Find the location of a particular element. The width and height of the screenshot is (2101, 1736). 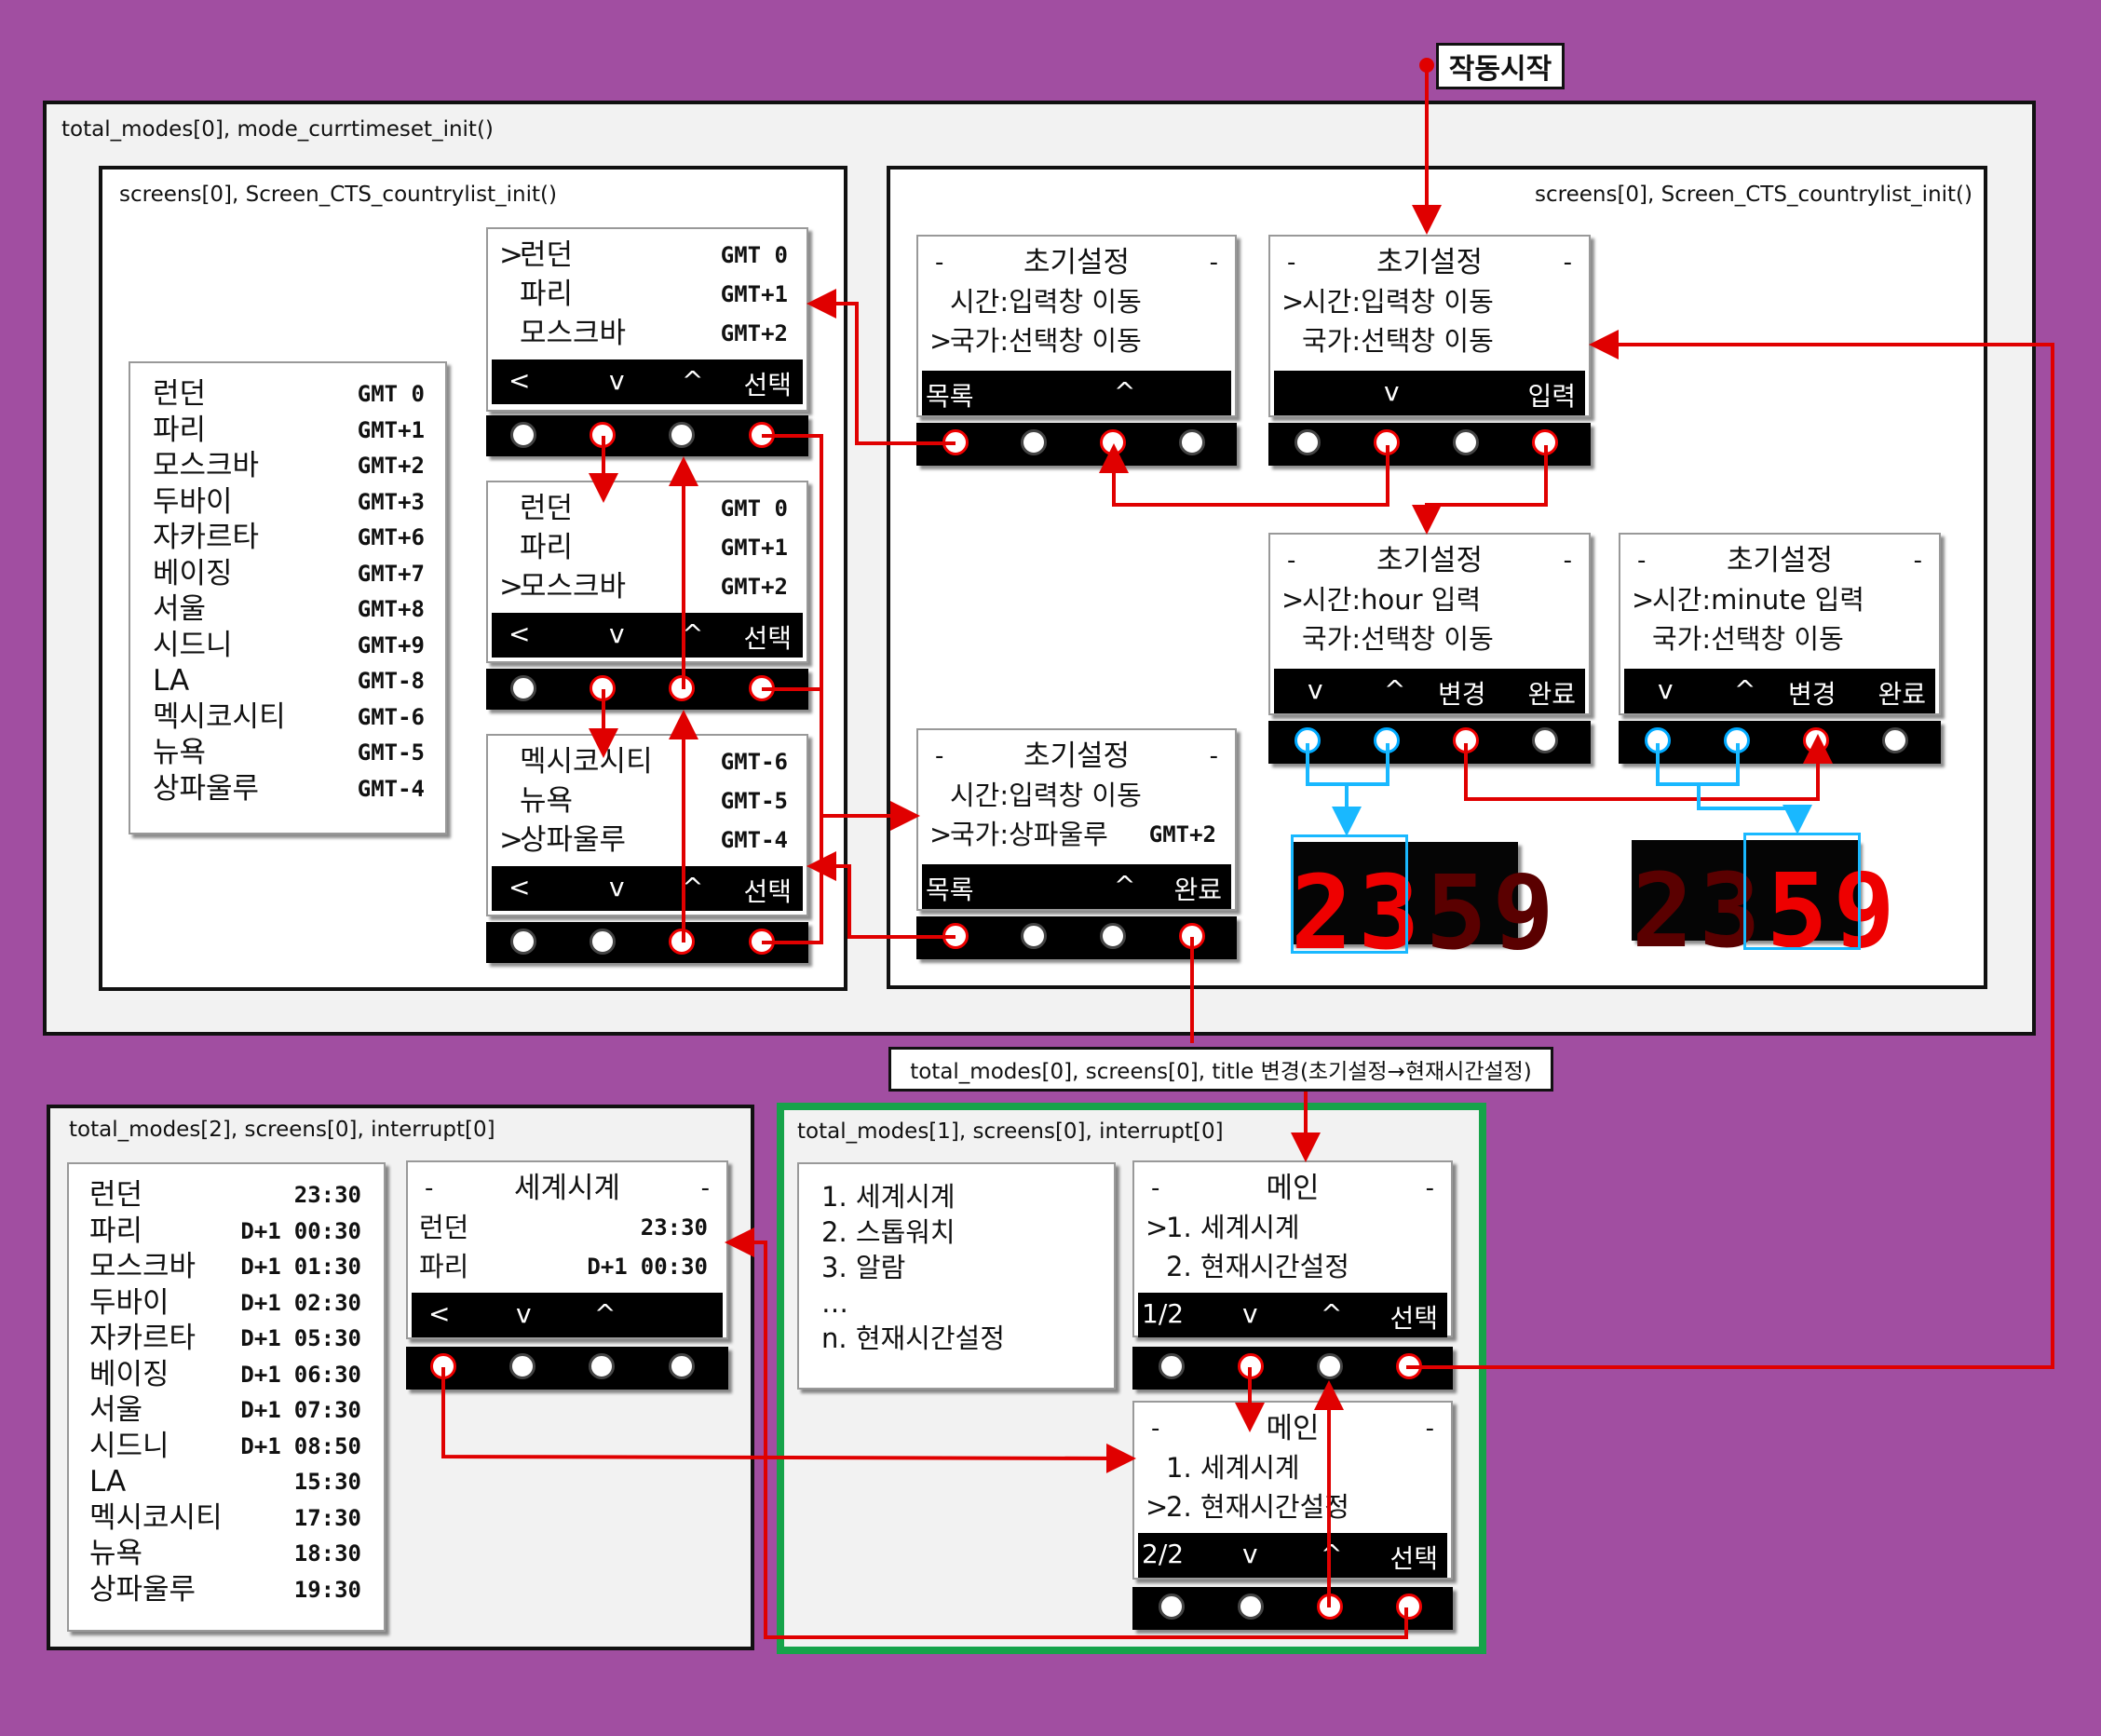

start-label: 작동시작 is located at coordinates (1500, 66).